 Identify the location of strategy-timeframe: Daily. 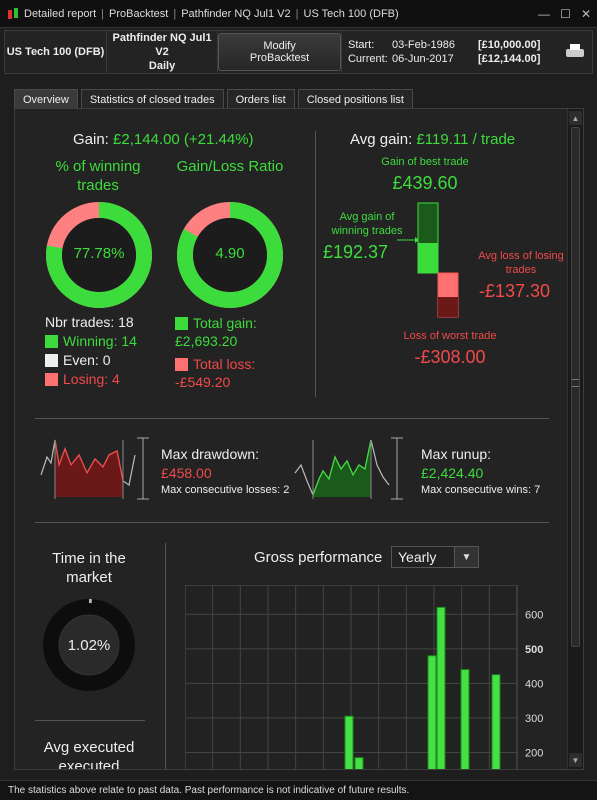
(162, 66).